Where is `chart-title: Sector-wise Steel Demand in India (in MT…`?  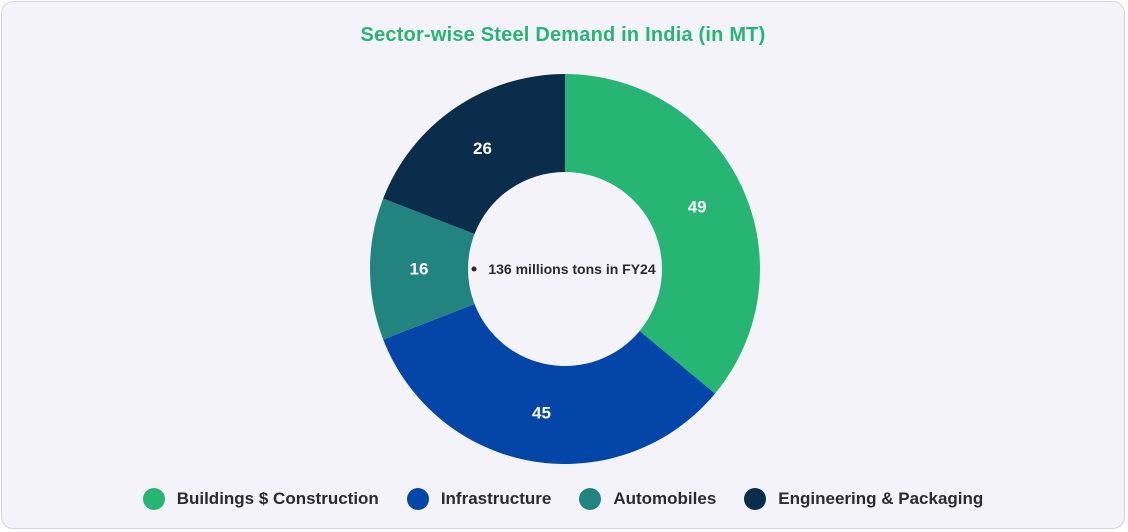
chart-title: Sector-wise Steel Demand in India (in MT… is located at coordinates (563, 35).